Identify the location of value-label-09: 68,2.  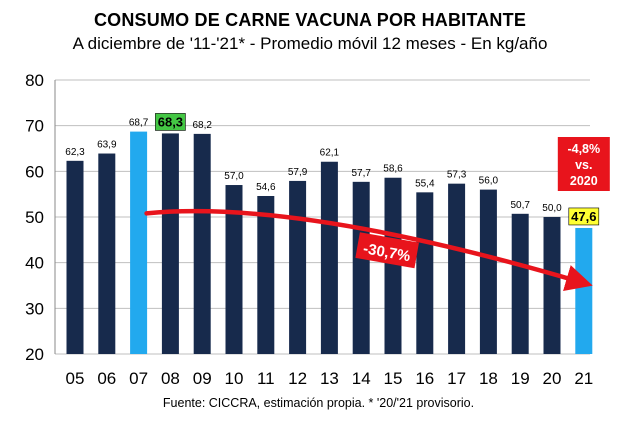
(202, 125).